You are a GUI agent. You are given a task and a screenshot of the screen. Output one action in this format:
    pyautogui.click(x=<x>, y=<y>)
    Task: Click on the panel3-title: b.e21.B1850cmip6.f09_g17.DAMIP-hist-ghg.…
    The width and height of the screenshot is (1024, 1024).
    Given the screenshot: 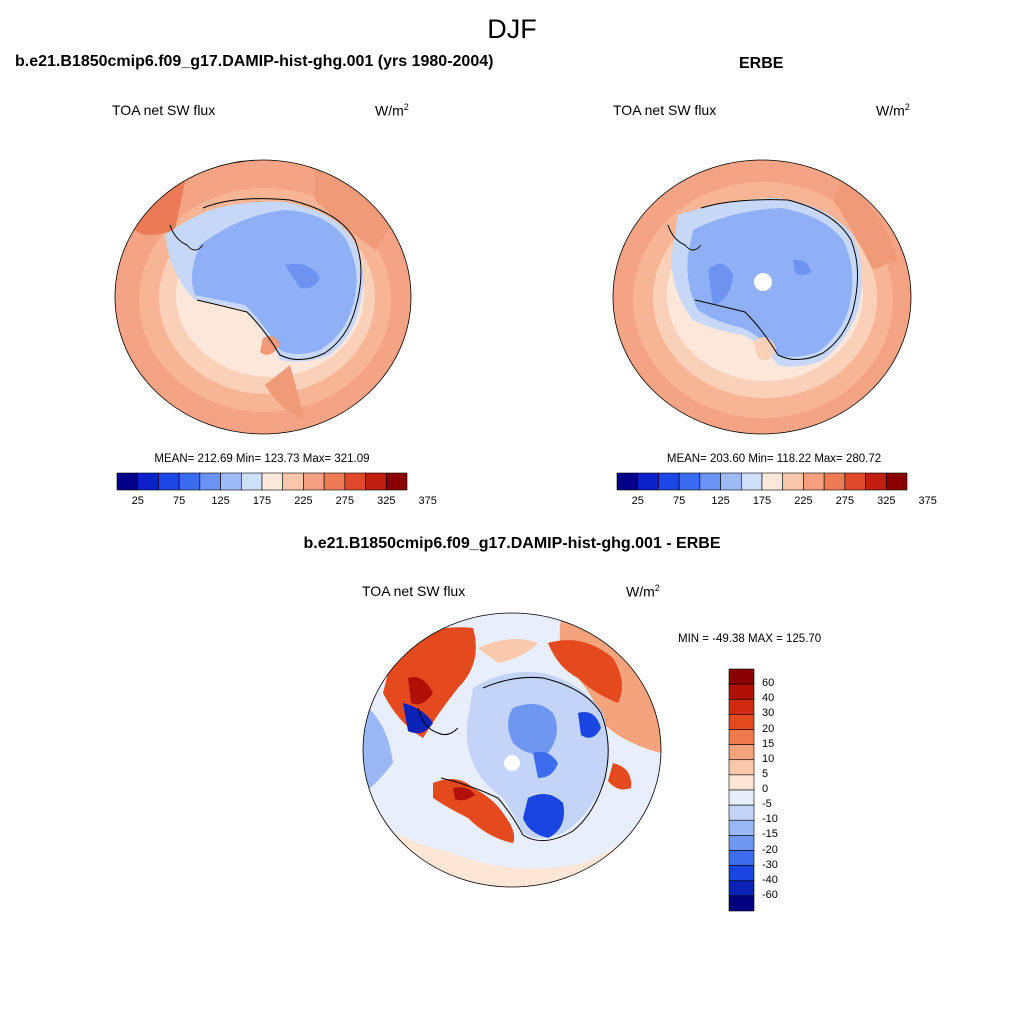 What is the action you would take?
    pyautogui.click(x=512, y=543)
    